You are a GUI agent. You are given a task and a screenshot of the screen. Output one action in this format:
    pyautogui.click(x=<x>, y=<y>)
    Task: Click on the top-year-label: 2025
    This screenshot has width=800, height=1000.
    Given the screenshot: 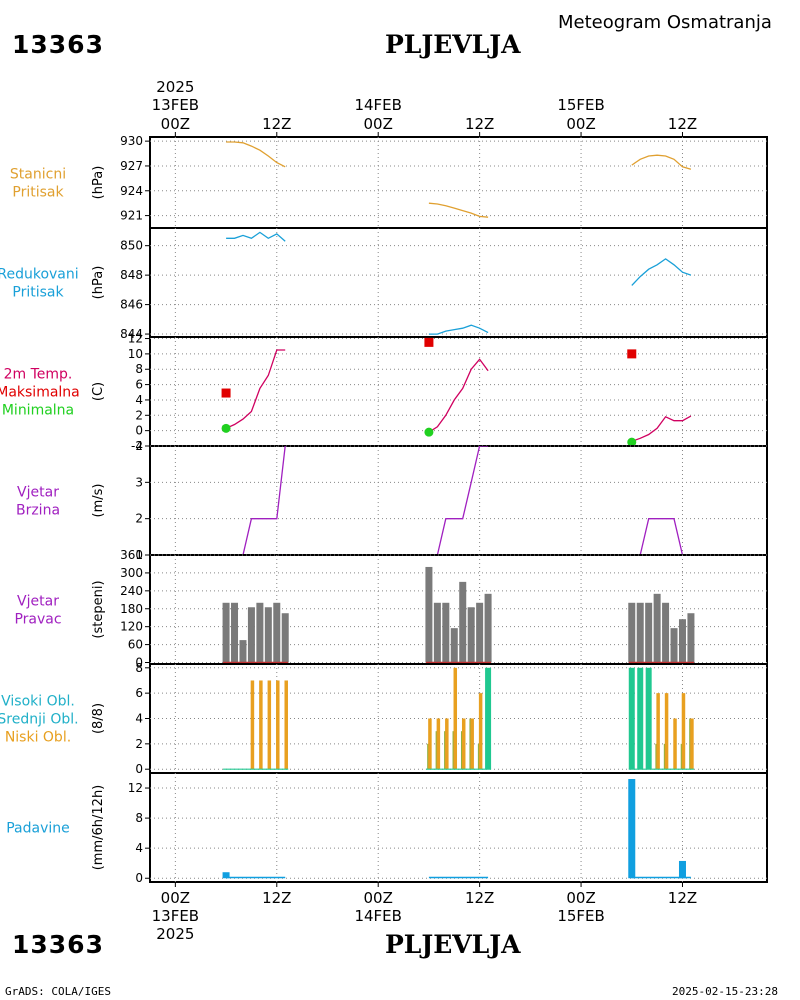 What is the action you would take?
    pyautogui.click(x=175, y=87)
    